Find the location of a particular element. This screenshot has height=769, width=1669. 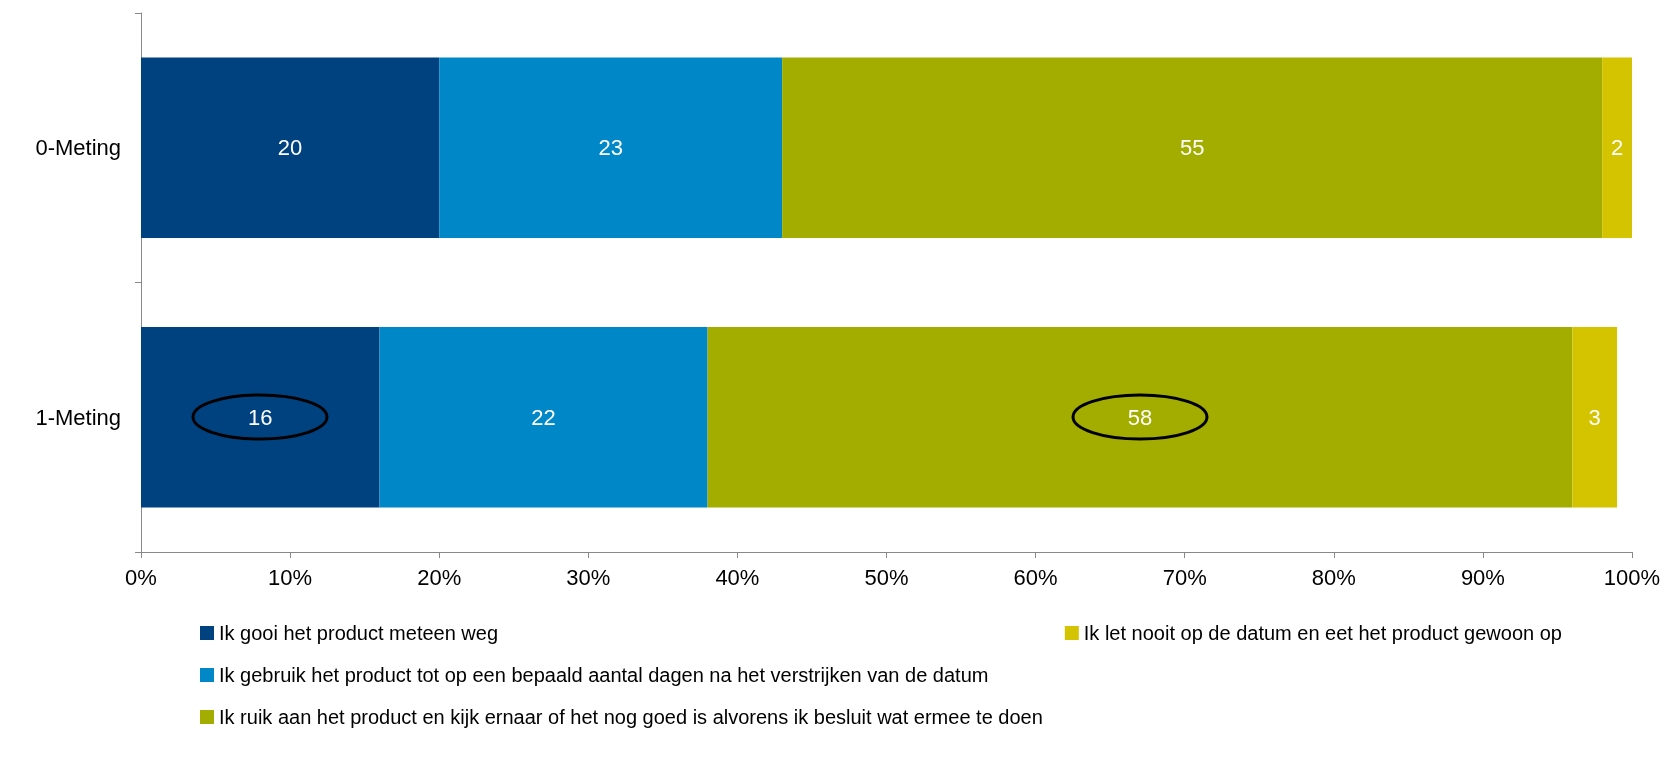

x-tick-label: 50% is located at coordinates (886, 577).